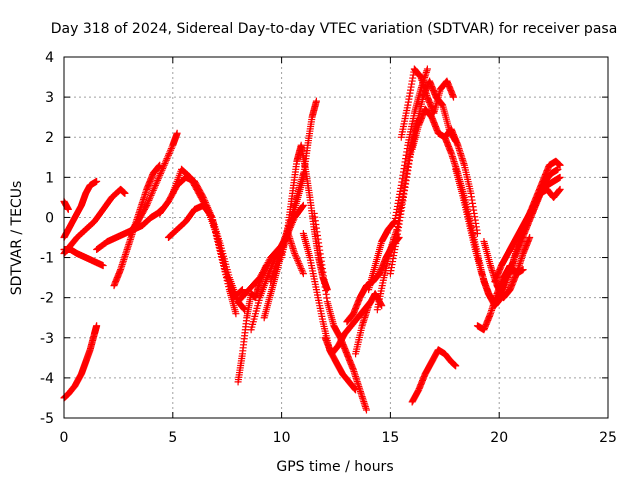 This screenshot has width=640, height=480. I want to click on x-tick-label: 25, so click(608, 438).